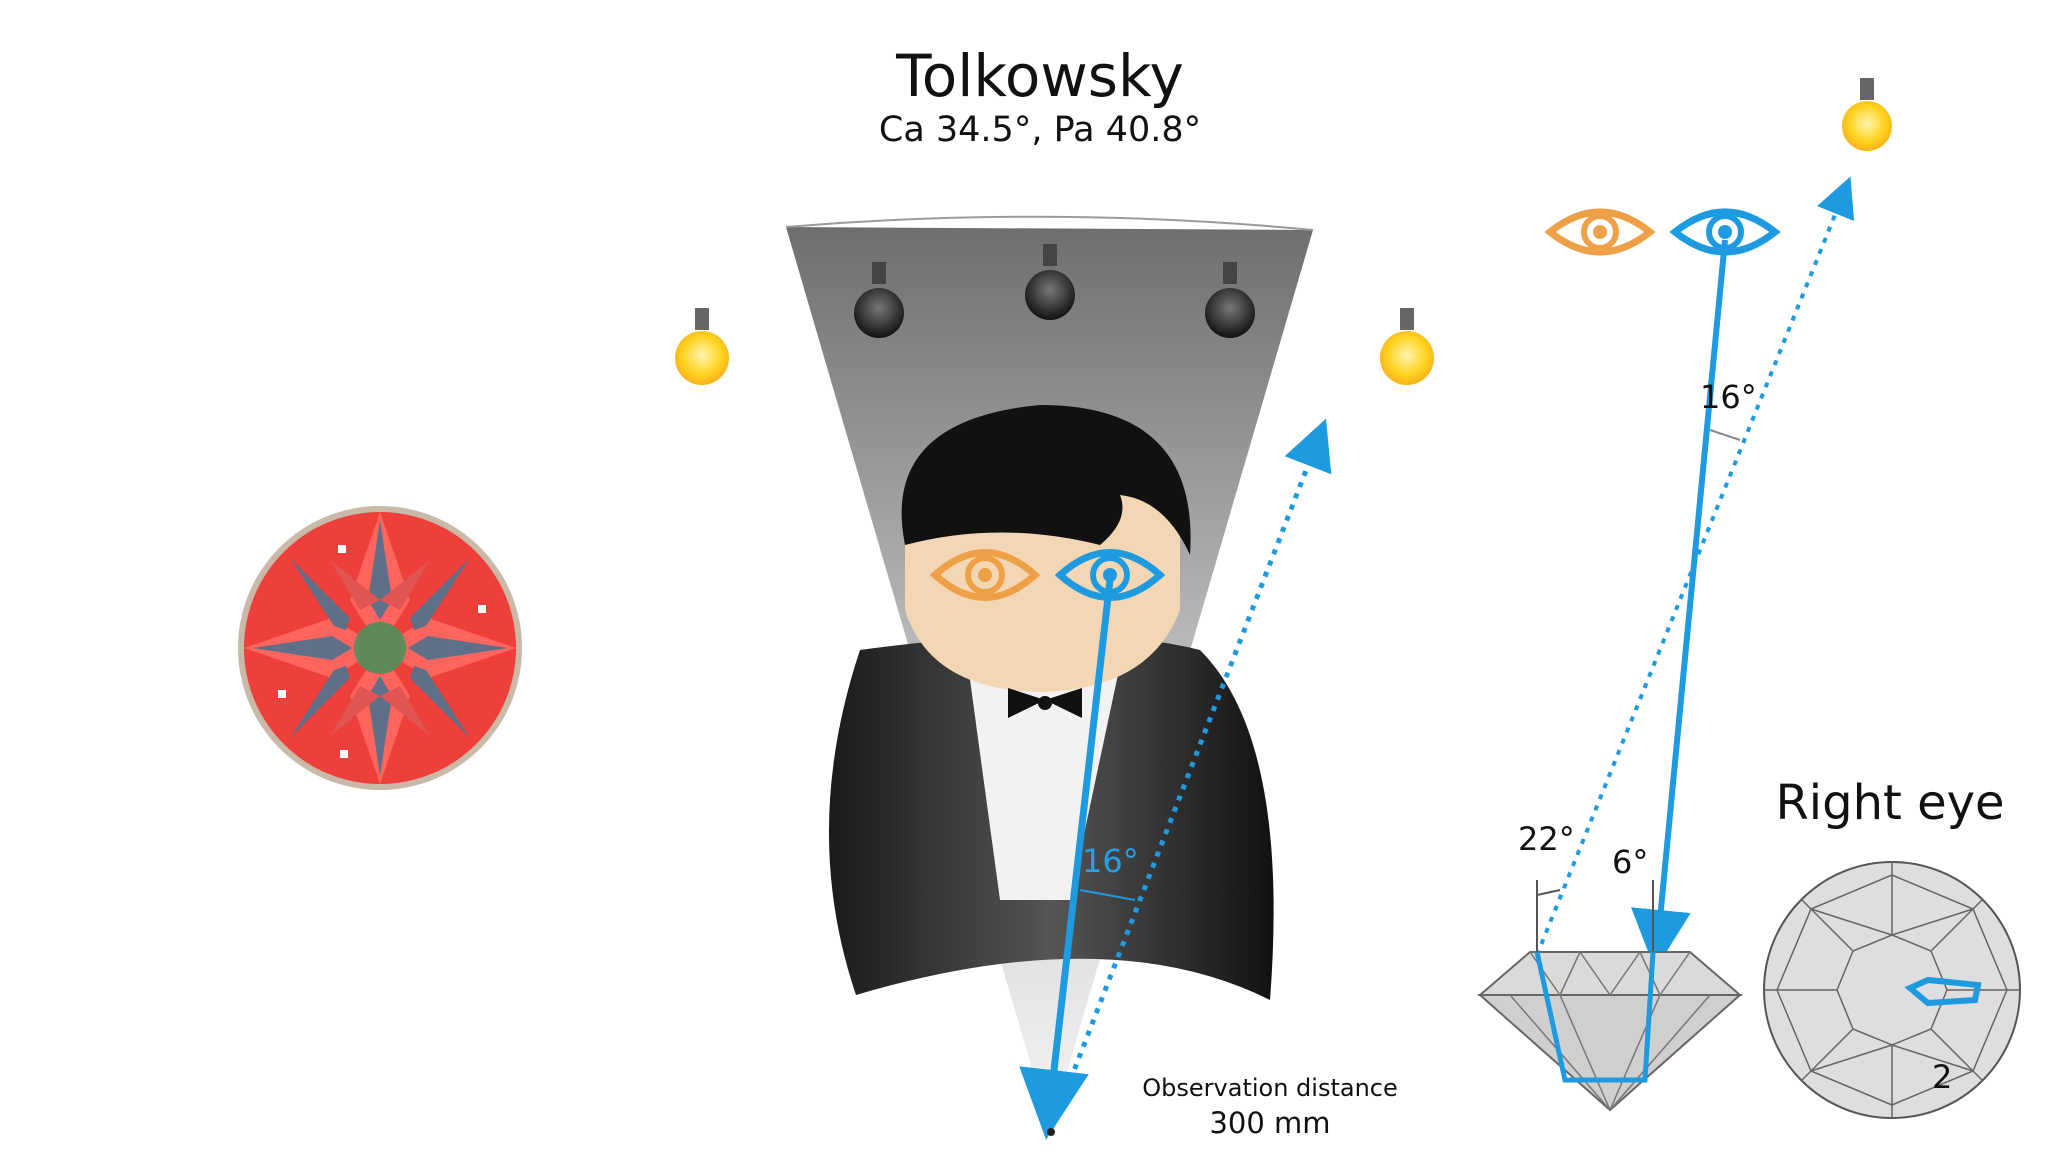 The image size is (2048, 1152). What do you see at coordinates (1546, 839) in the screenshot?
I see `angle-label-bottom-left: 22°` at bounding box center [1546, 839].